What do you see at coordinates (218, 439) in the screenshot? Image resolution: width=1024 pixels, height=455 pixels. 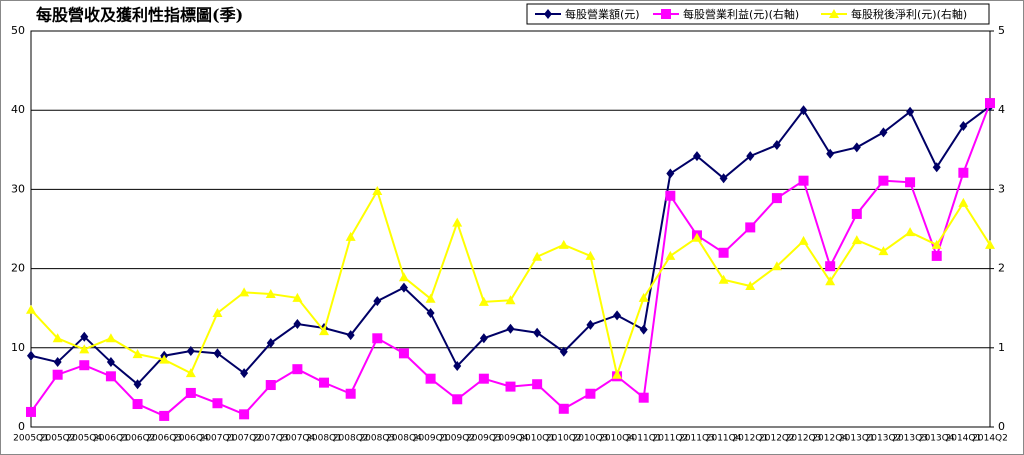 I see `x-tick-label: 2007Q1` at bounding box center [218, 439].